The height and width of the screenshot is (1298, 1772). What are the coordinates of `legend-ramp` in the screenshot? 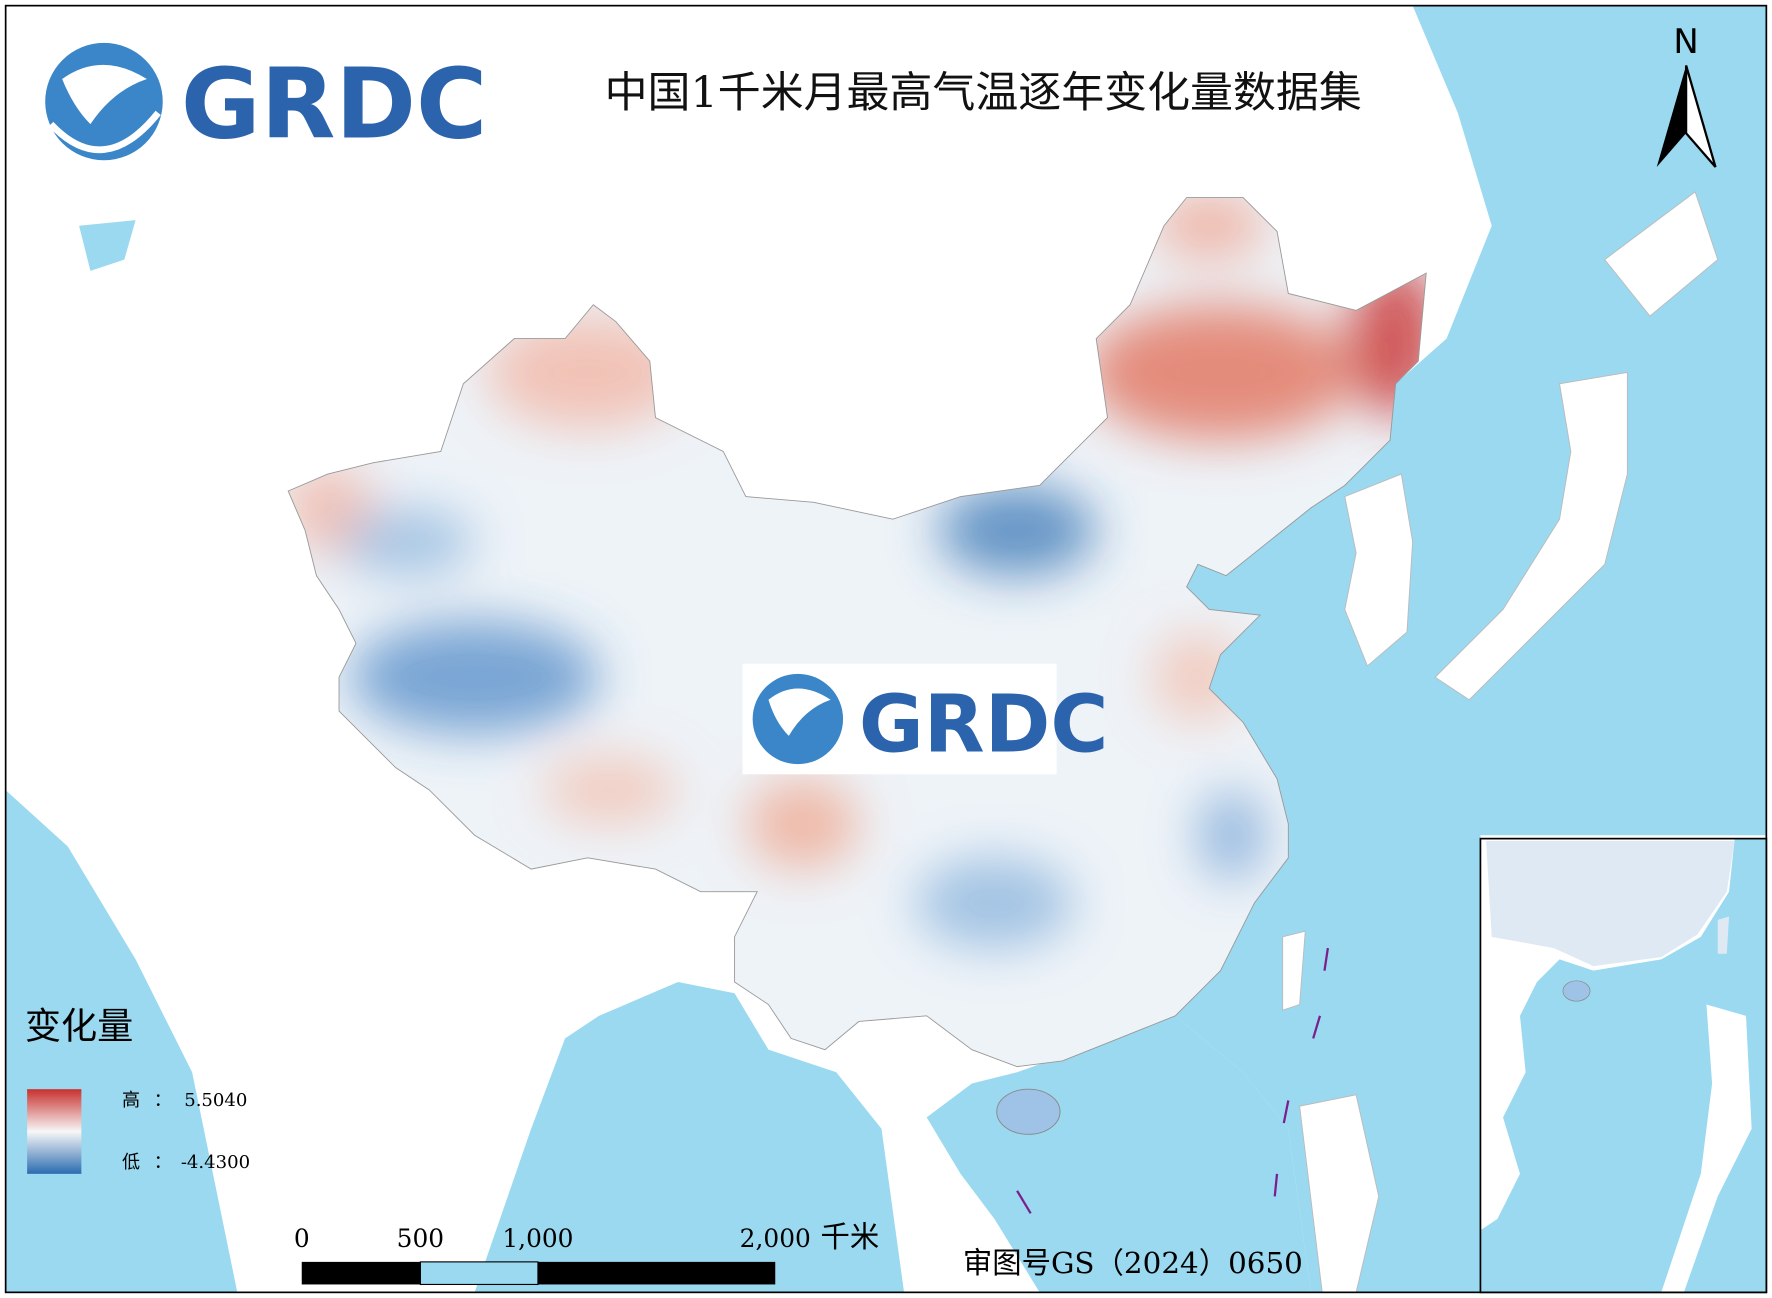 It's located at (54, 1131).